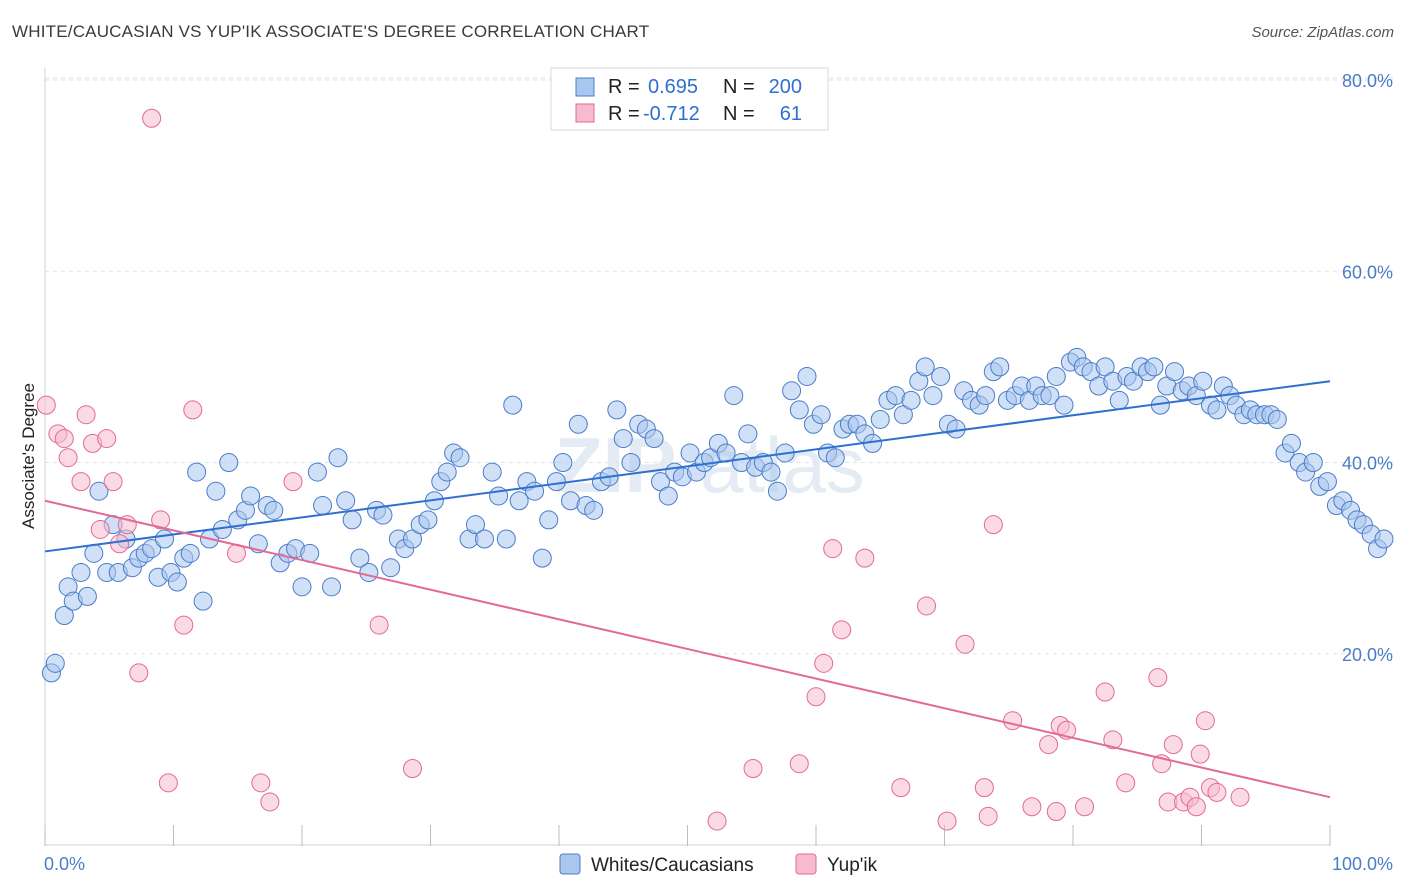  What do you see at coordinates (1367, 81) in the screenshot?
I see `y-tick-label-3: 80.0%` at bounding box center [1367, 81].